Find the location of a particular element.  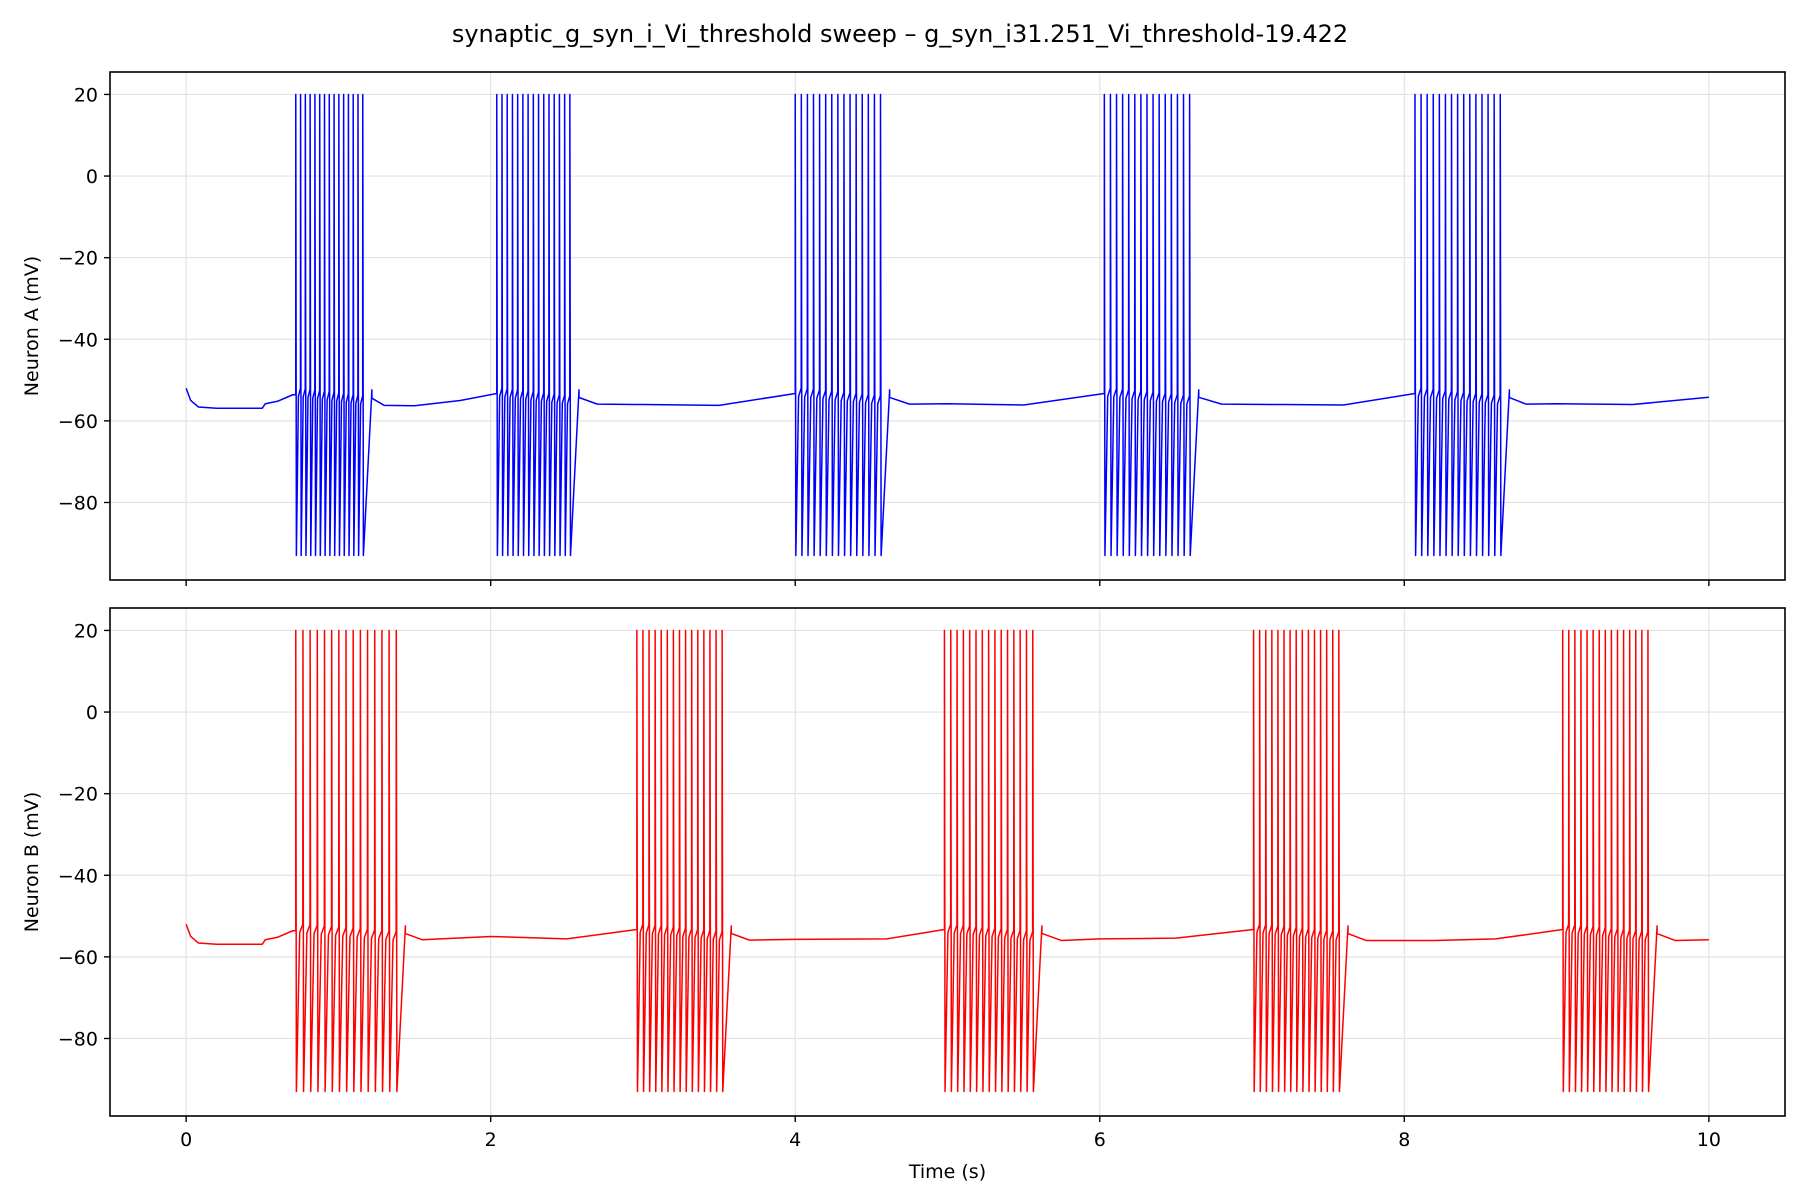

x-tick-label: 8 is located at coordinates (1404, 1140).